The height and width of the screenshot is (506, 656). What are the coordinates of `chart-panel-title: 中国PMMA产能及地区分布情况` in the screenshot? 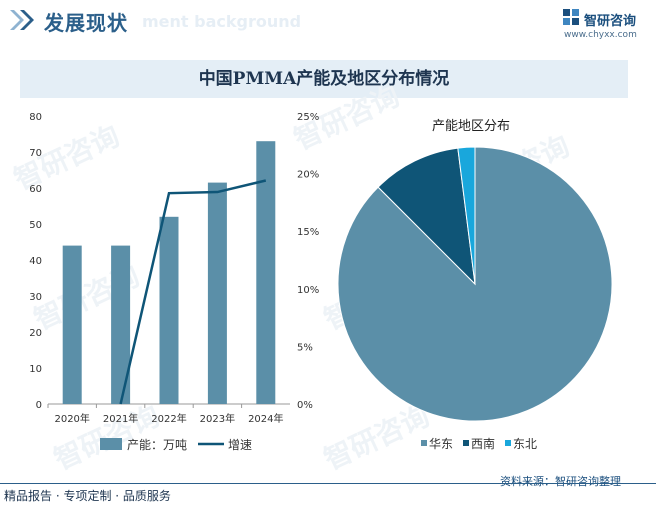 It's located at (324, 79).